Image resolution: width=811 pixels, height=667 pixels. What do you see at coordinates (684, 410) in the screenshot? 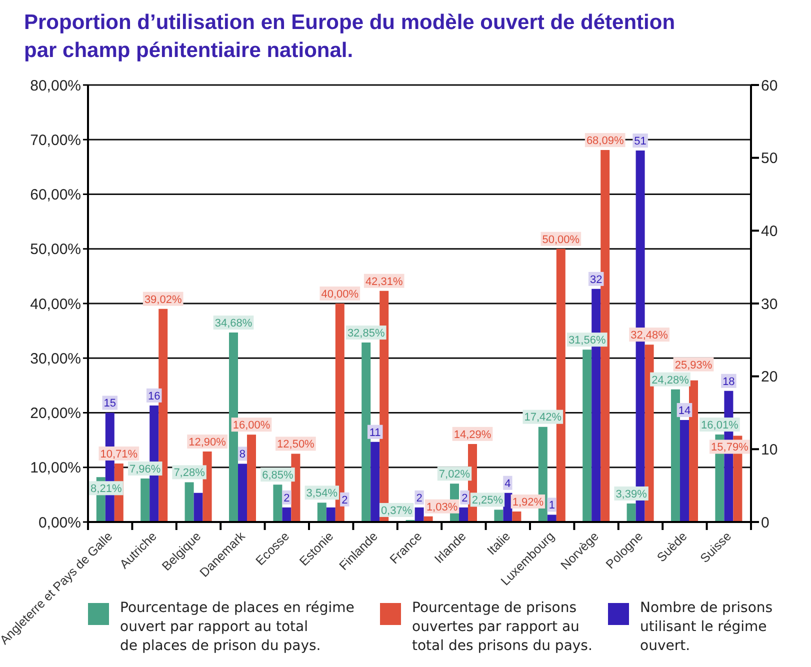
I see `data-label: 14` at bounding box center [684, 410].